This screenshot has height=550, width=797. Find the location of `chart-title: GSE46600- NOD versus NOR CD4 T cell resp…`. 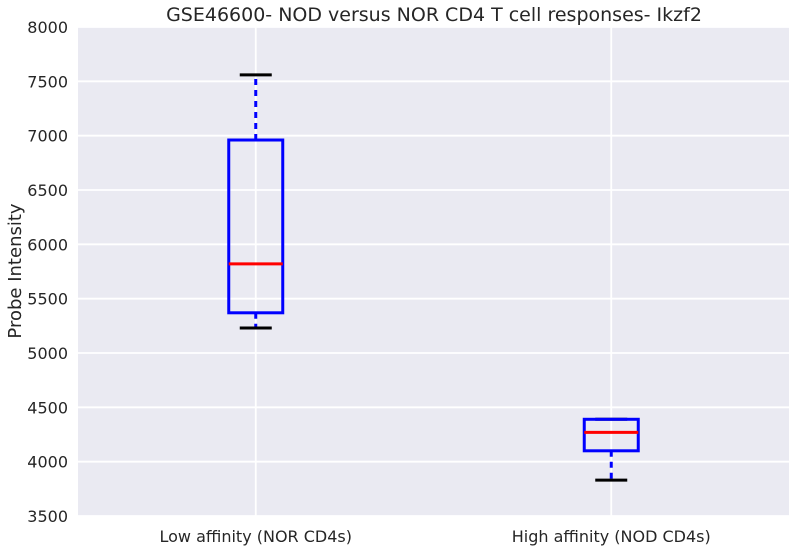

chart-title: GSE46600- NOD versus NOR CD4 T cell resp… is located at coordinates (434, 15).